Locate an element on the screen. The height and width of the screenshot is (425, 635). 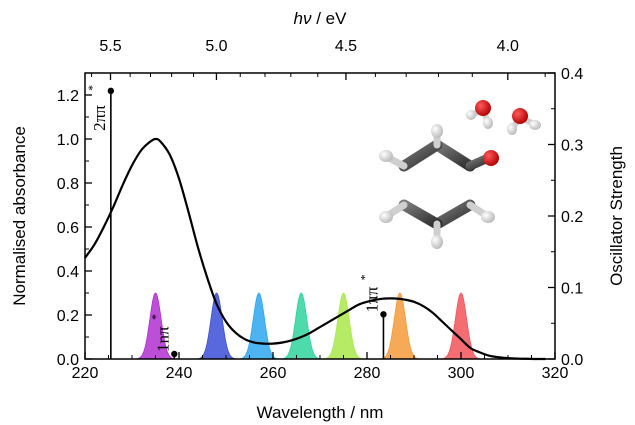
svg-text: 1ππ is located at coordinates (371, 299).